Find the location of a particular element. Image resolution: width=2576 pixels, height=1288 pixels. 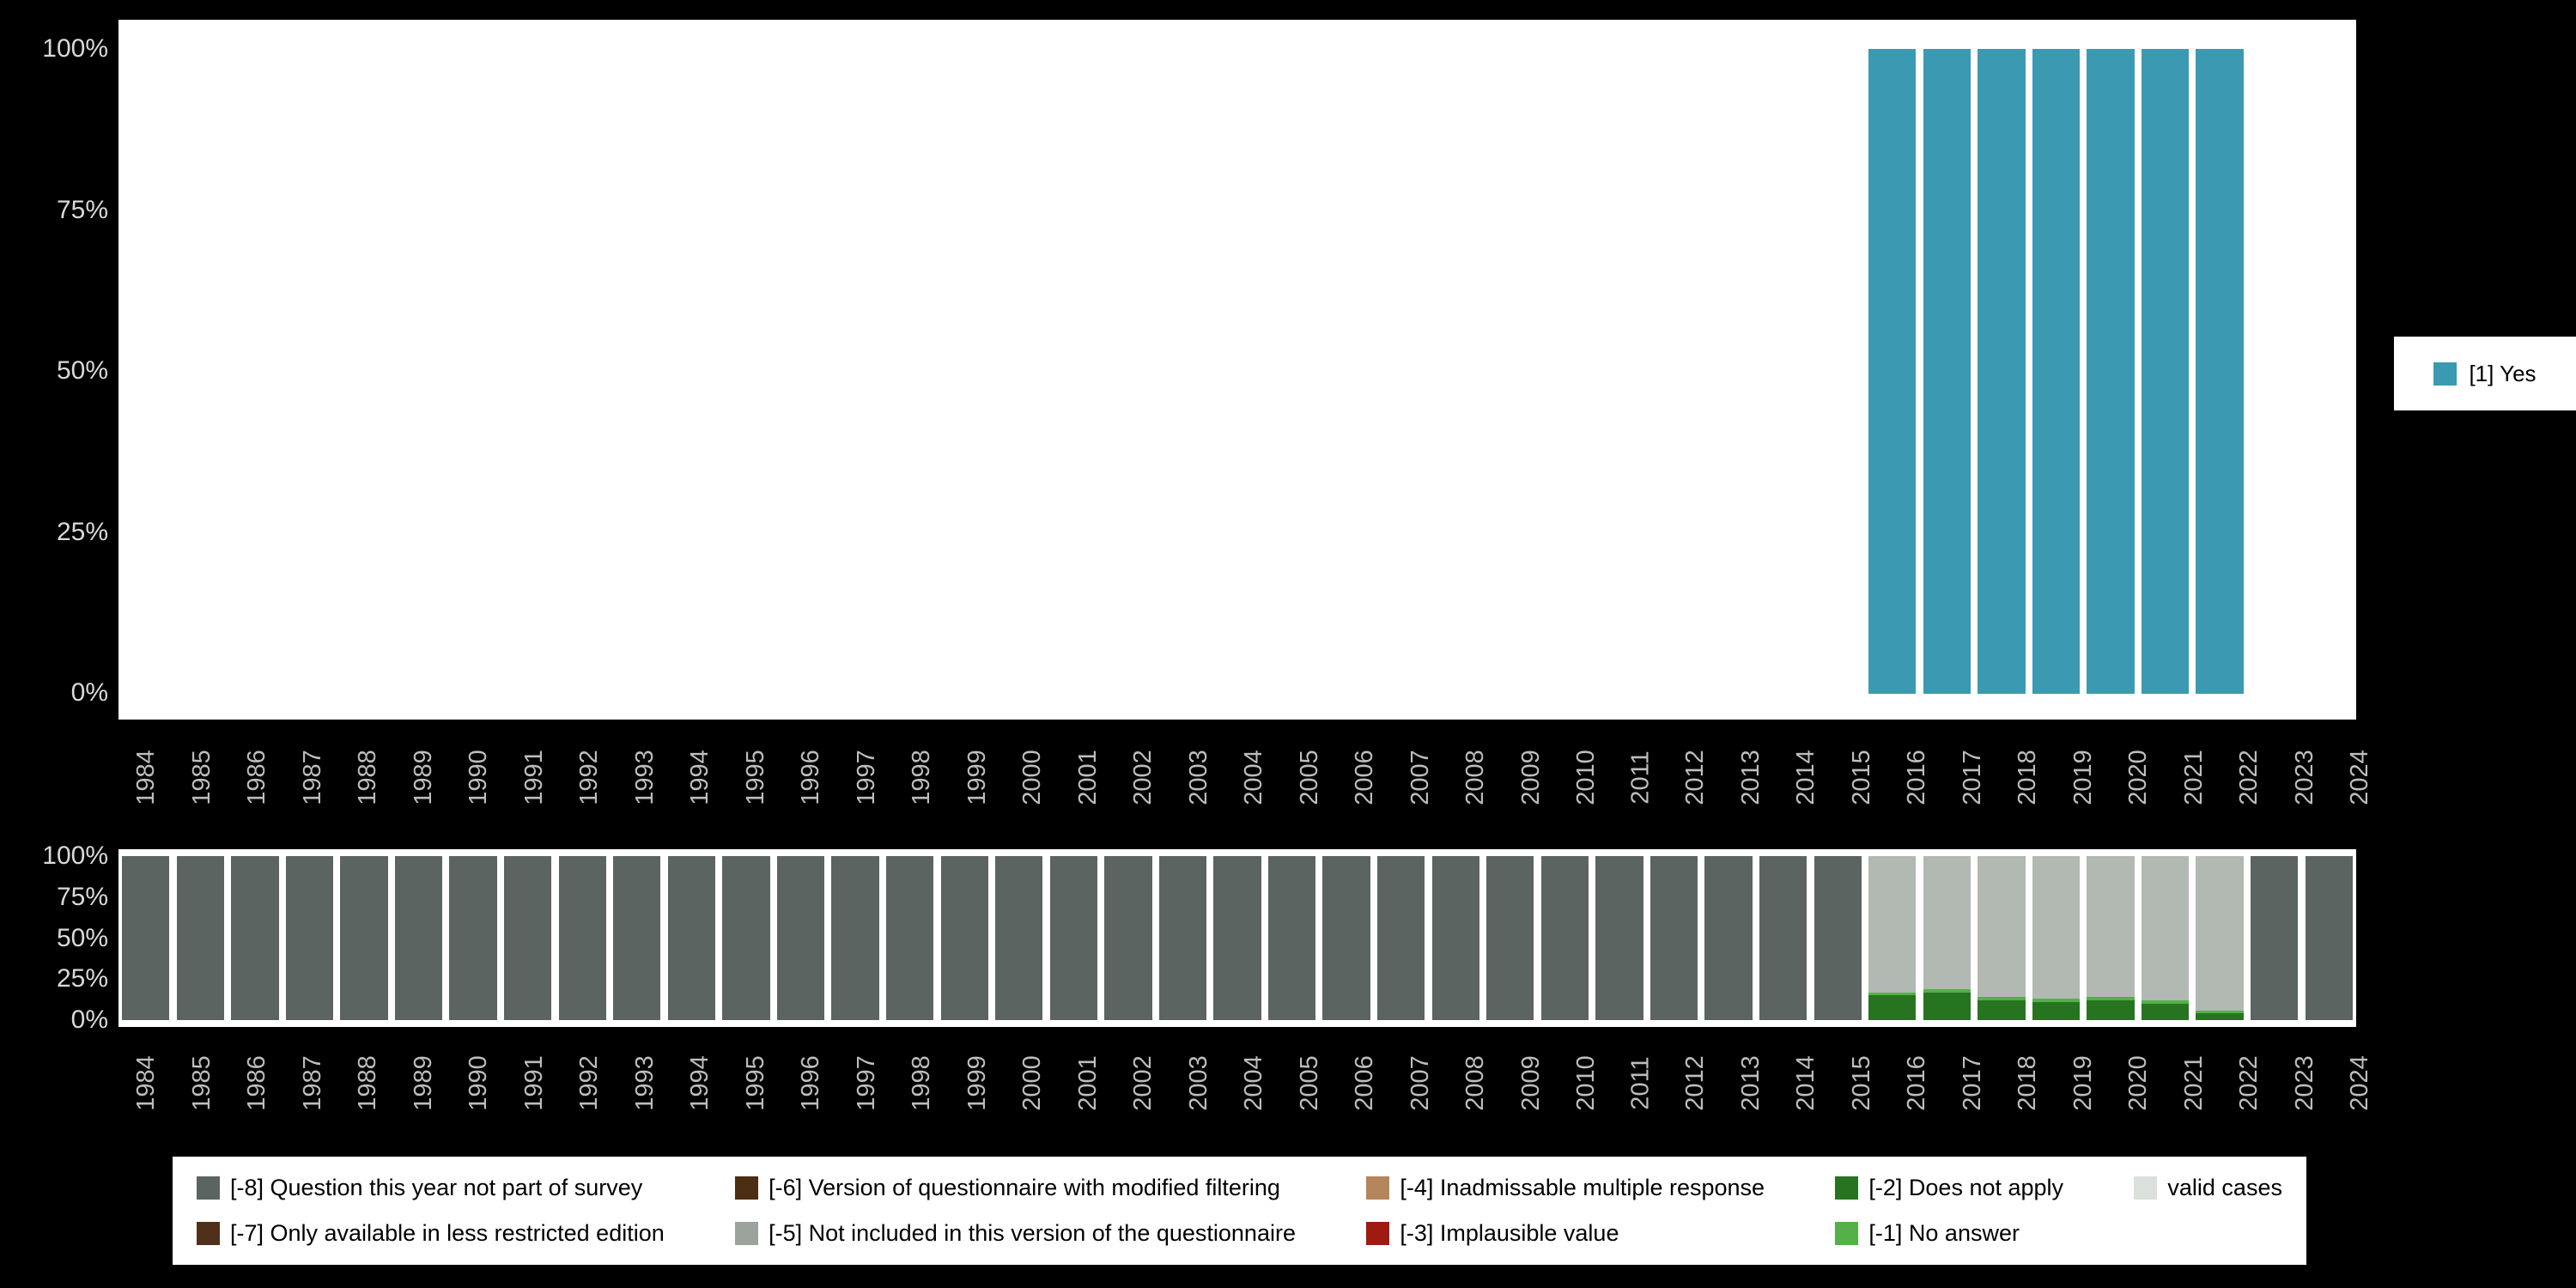

bar-segment-2020 is located at coordinates (2111, 927).